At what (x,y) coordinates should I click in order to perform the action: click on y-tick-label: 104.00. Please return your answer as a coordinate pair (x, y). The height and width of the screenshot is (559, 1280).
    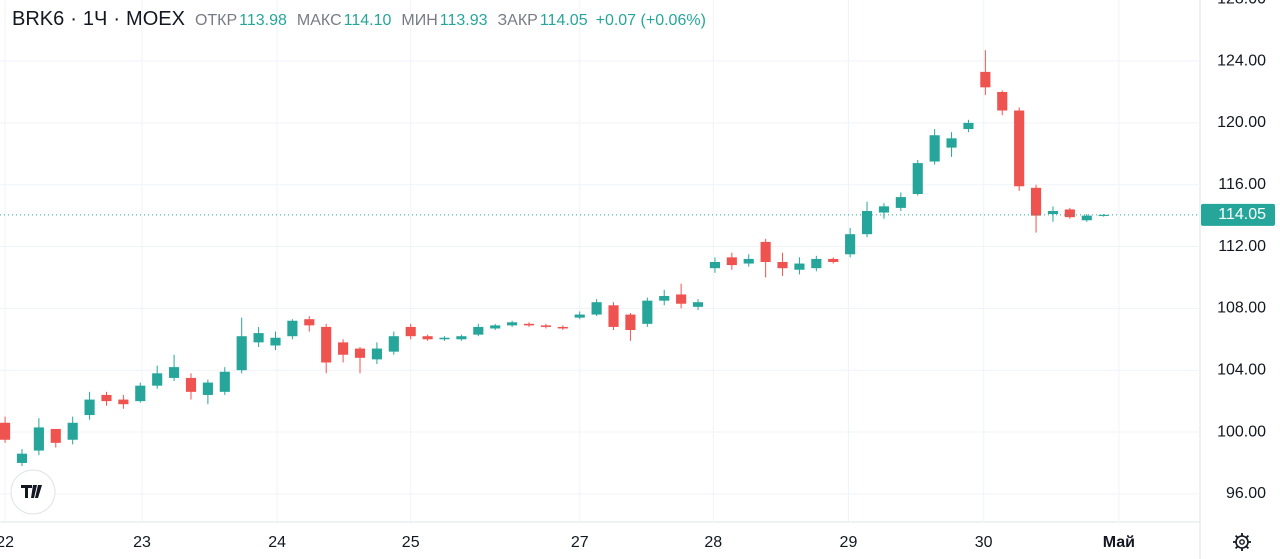
    Looking at the image, I should click on (1241, 369).